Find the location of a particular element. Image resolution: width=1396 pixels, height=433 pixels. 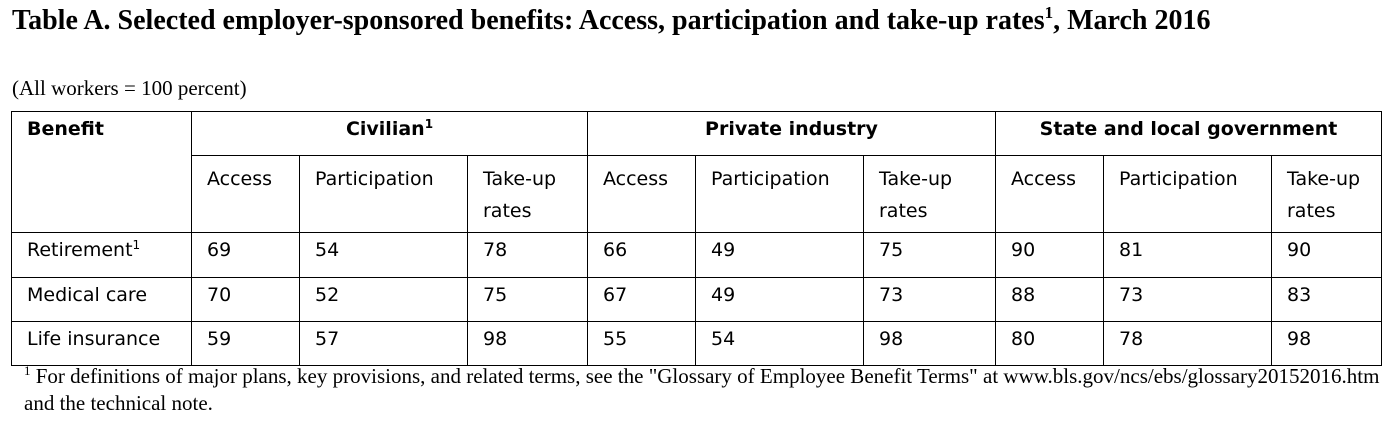

group-header-label: State and local government is located at coordinates (1188, 129).